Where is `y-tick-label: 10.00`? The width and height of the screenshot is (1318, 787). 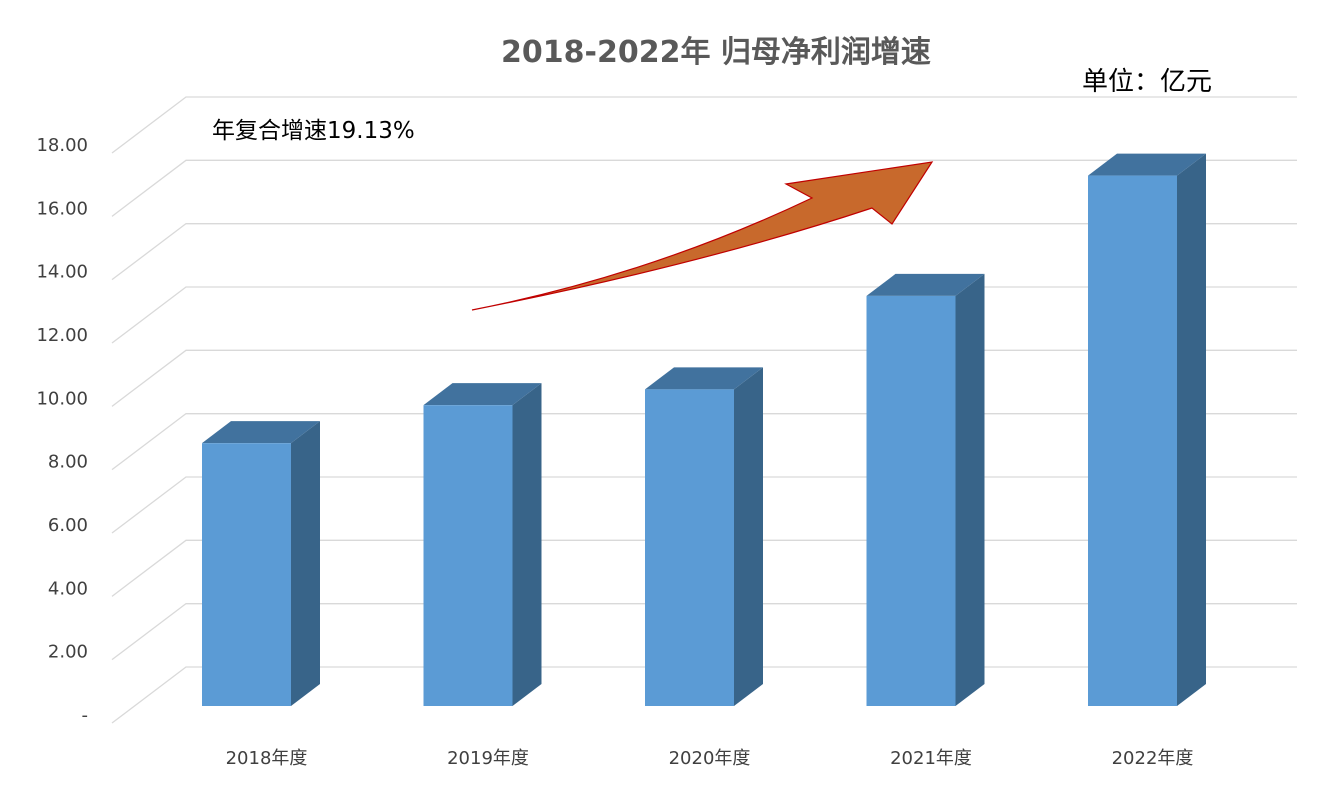
y-tick-label: 10.00 is located at coordinates (62, 398).